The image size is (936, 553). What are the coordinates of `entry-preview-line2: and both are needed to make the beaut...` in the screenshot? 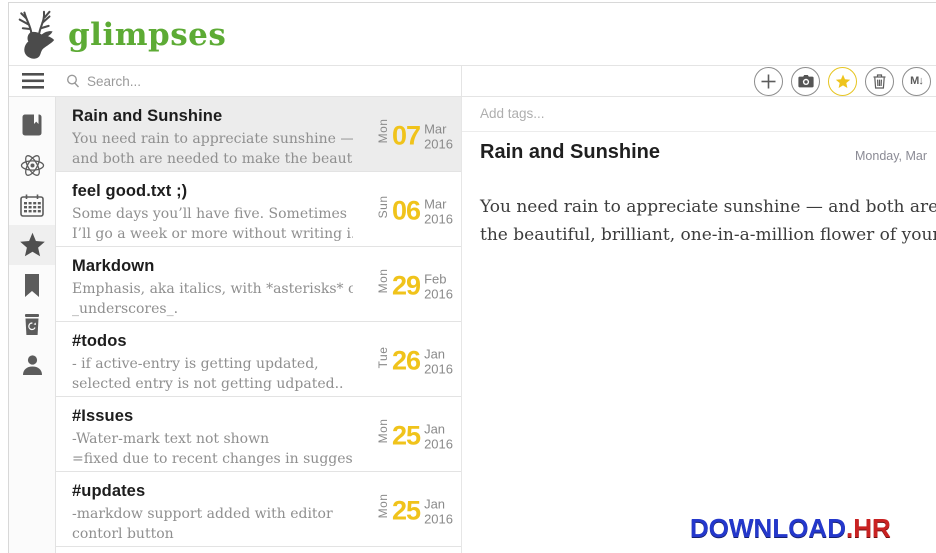 It's located at (212, 159).